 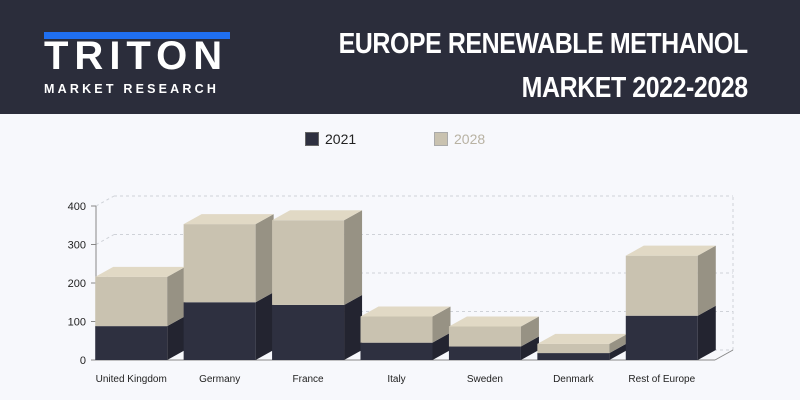 What do you see at coordinates (661, 285) in the screenshot?
I see `bar-2028-rest-of-europe` at bounding box center [661, 285].